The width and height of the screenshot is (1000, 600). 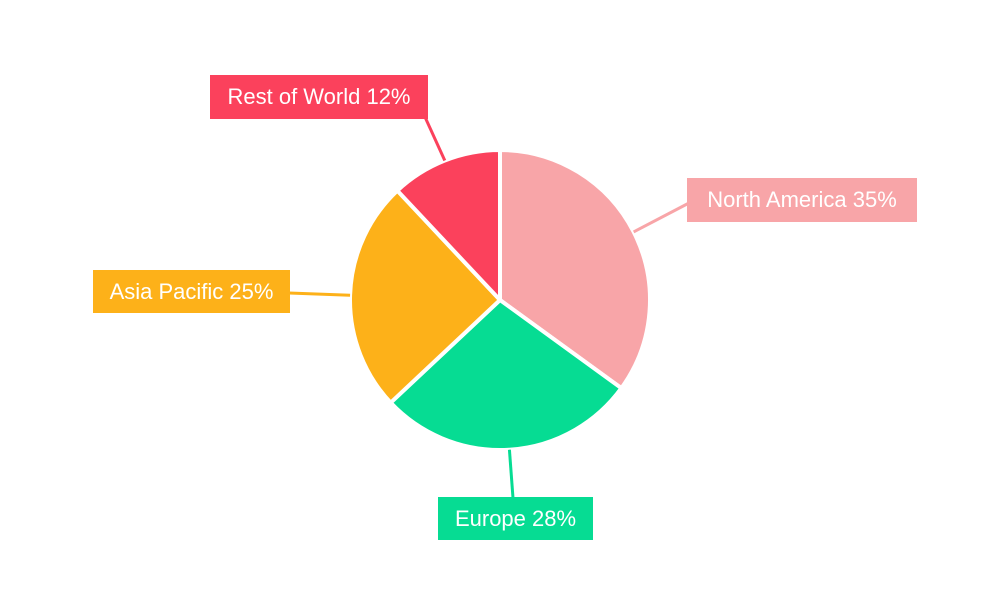 What do you see at coordinates (661, 217) in the screenshot?
I see `leader-line-north-america` at bounding box center [661, 217].